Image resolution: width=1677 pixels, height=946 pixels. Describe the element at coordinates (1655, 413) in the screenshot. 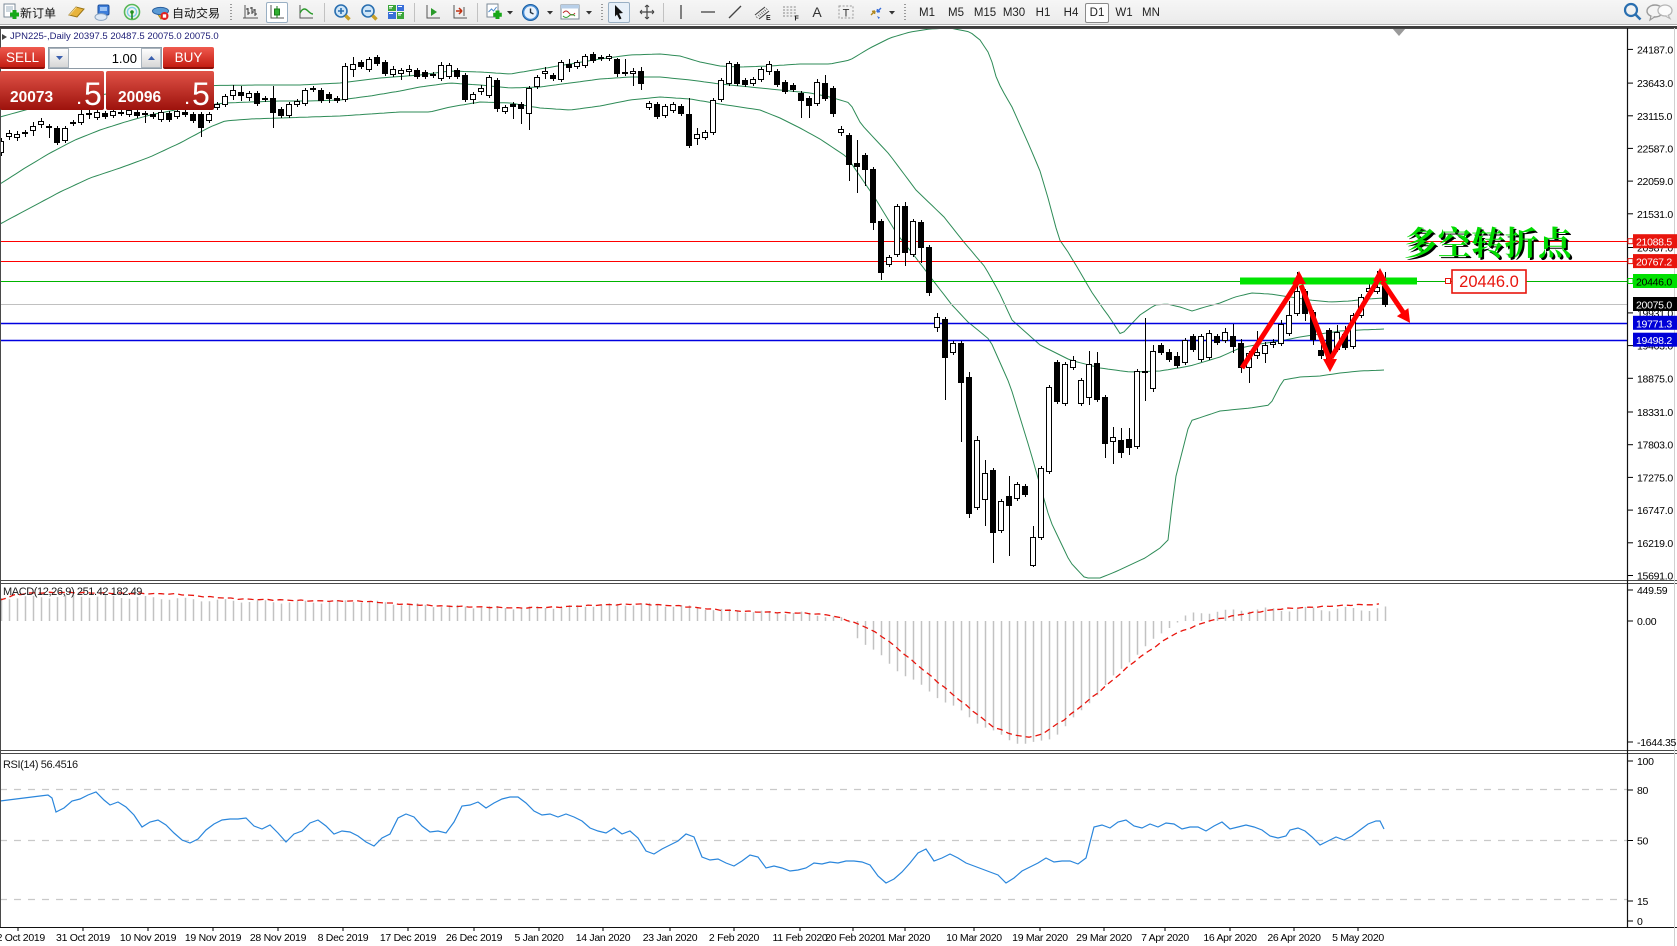

I see `svg-text: 18331.0` at that location.